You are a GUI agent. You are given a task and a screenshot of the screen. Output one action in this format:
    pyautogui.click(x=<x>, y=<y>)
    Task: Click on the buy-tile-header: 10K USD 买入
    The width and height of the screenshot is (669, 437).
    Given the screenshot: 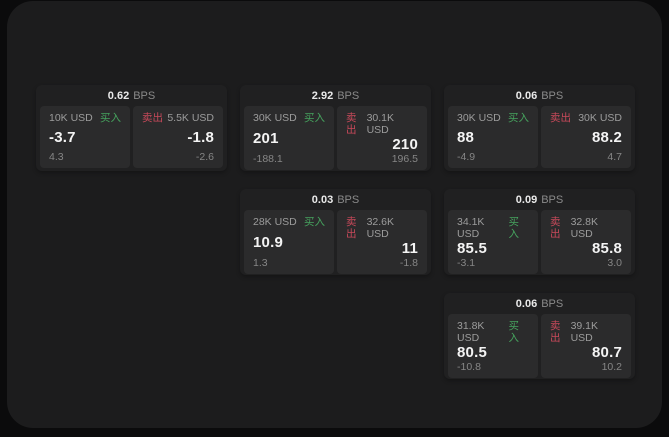 What is the action you would take?
    pyautogui.click(x=85, y=118)
    